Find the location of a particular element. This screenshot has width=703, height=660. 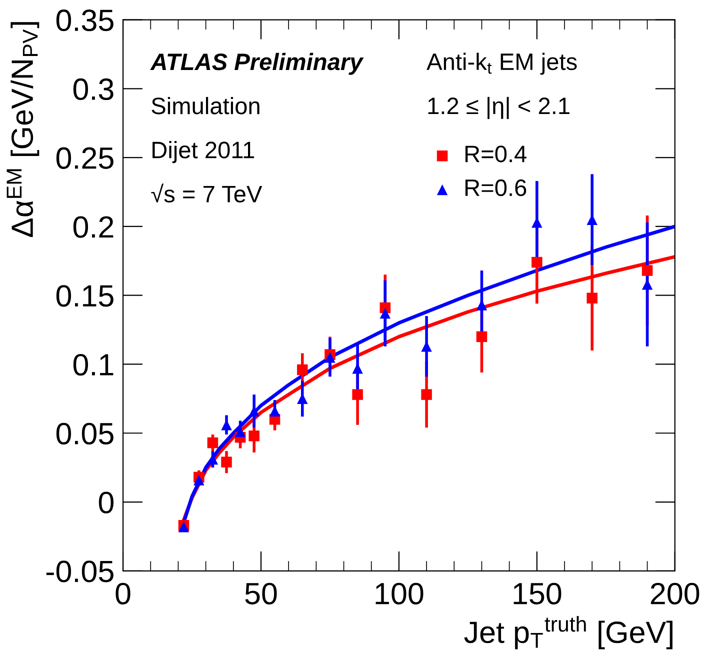

y-tick-label: 0.1 is located at coordinates (93, 365).